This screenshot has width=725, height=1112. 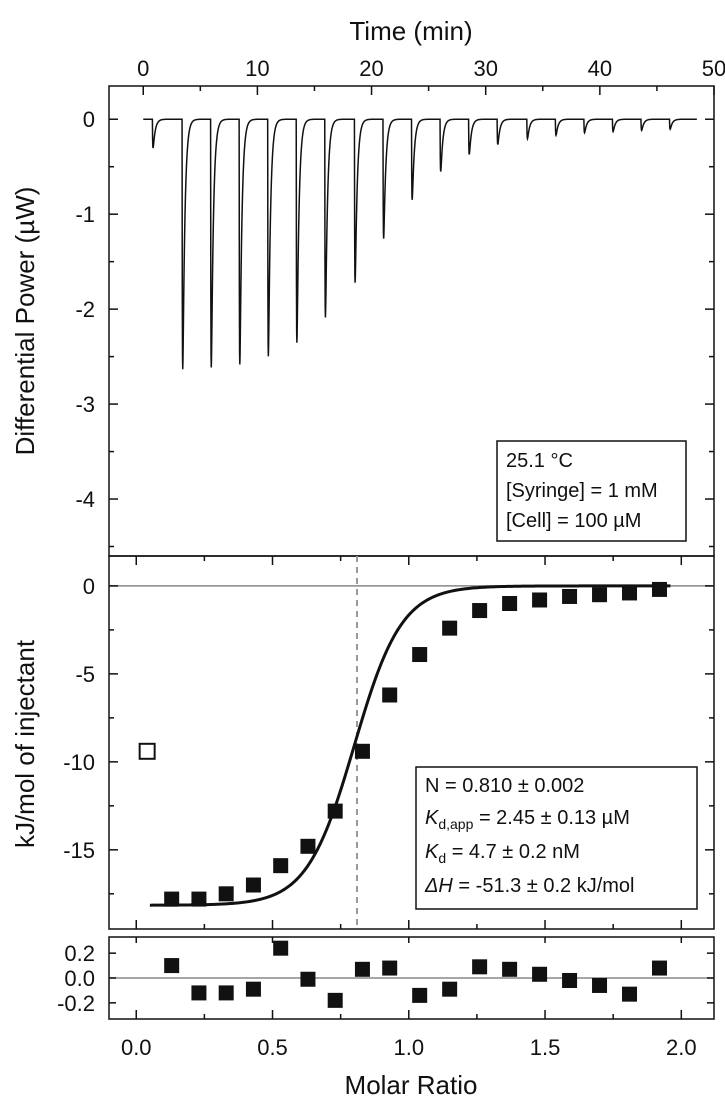 I want to click on stoichiometry-text: N = 0.810 ± 0.002, so click(x=504, y=786).